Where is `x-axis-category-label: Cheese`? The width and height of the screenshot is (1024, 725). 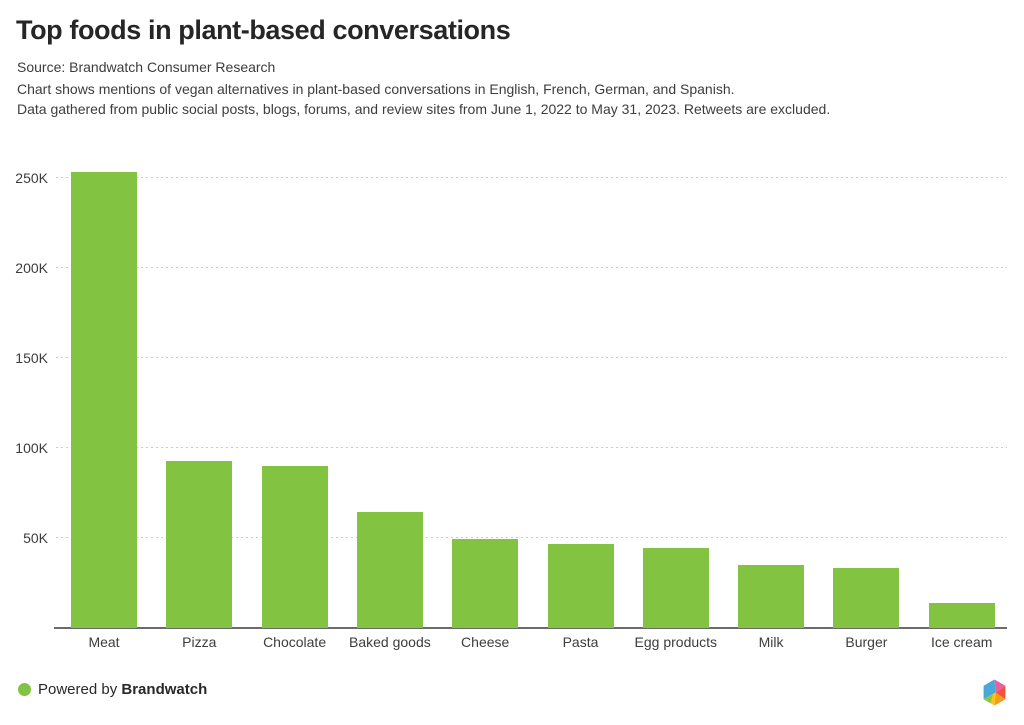
x-axis-category-label: Cheese is located at coordinates (485, 642).